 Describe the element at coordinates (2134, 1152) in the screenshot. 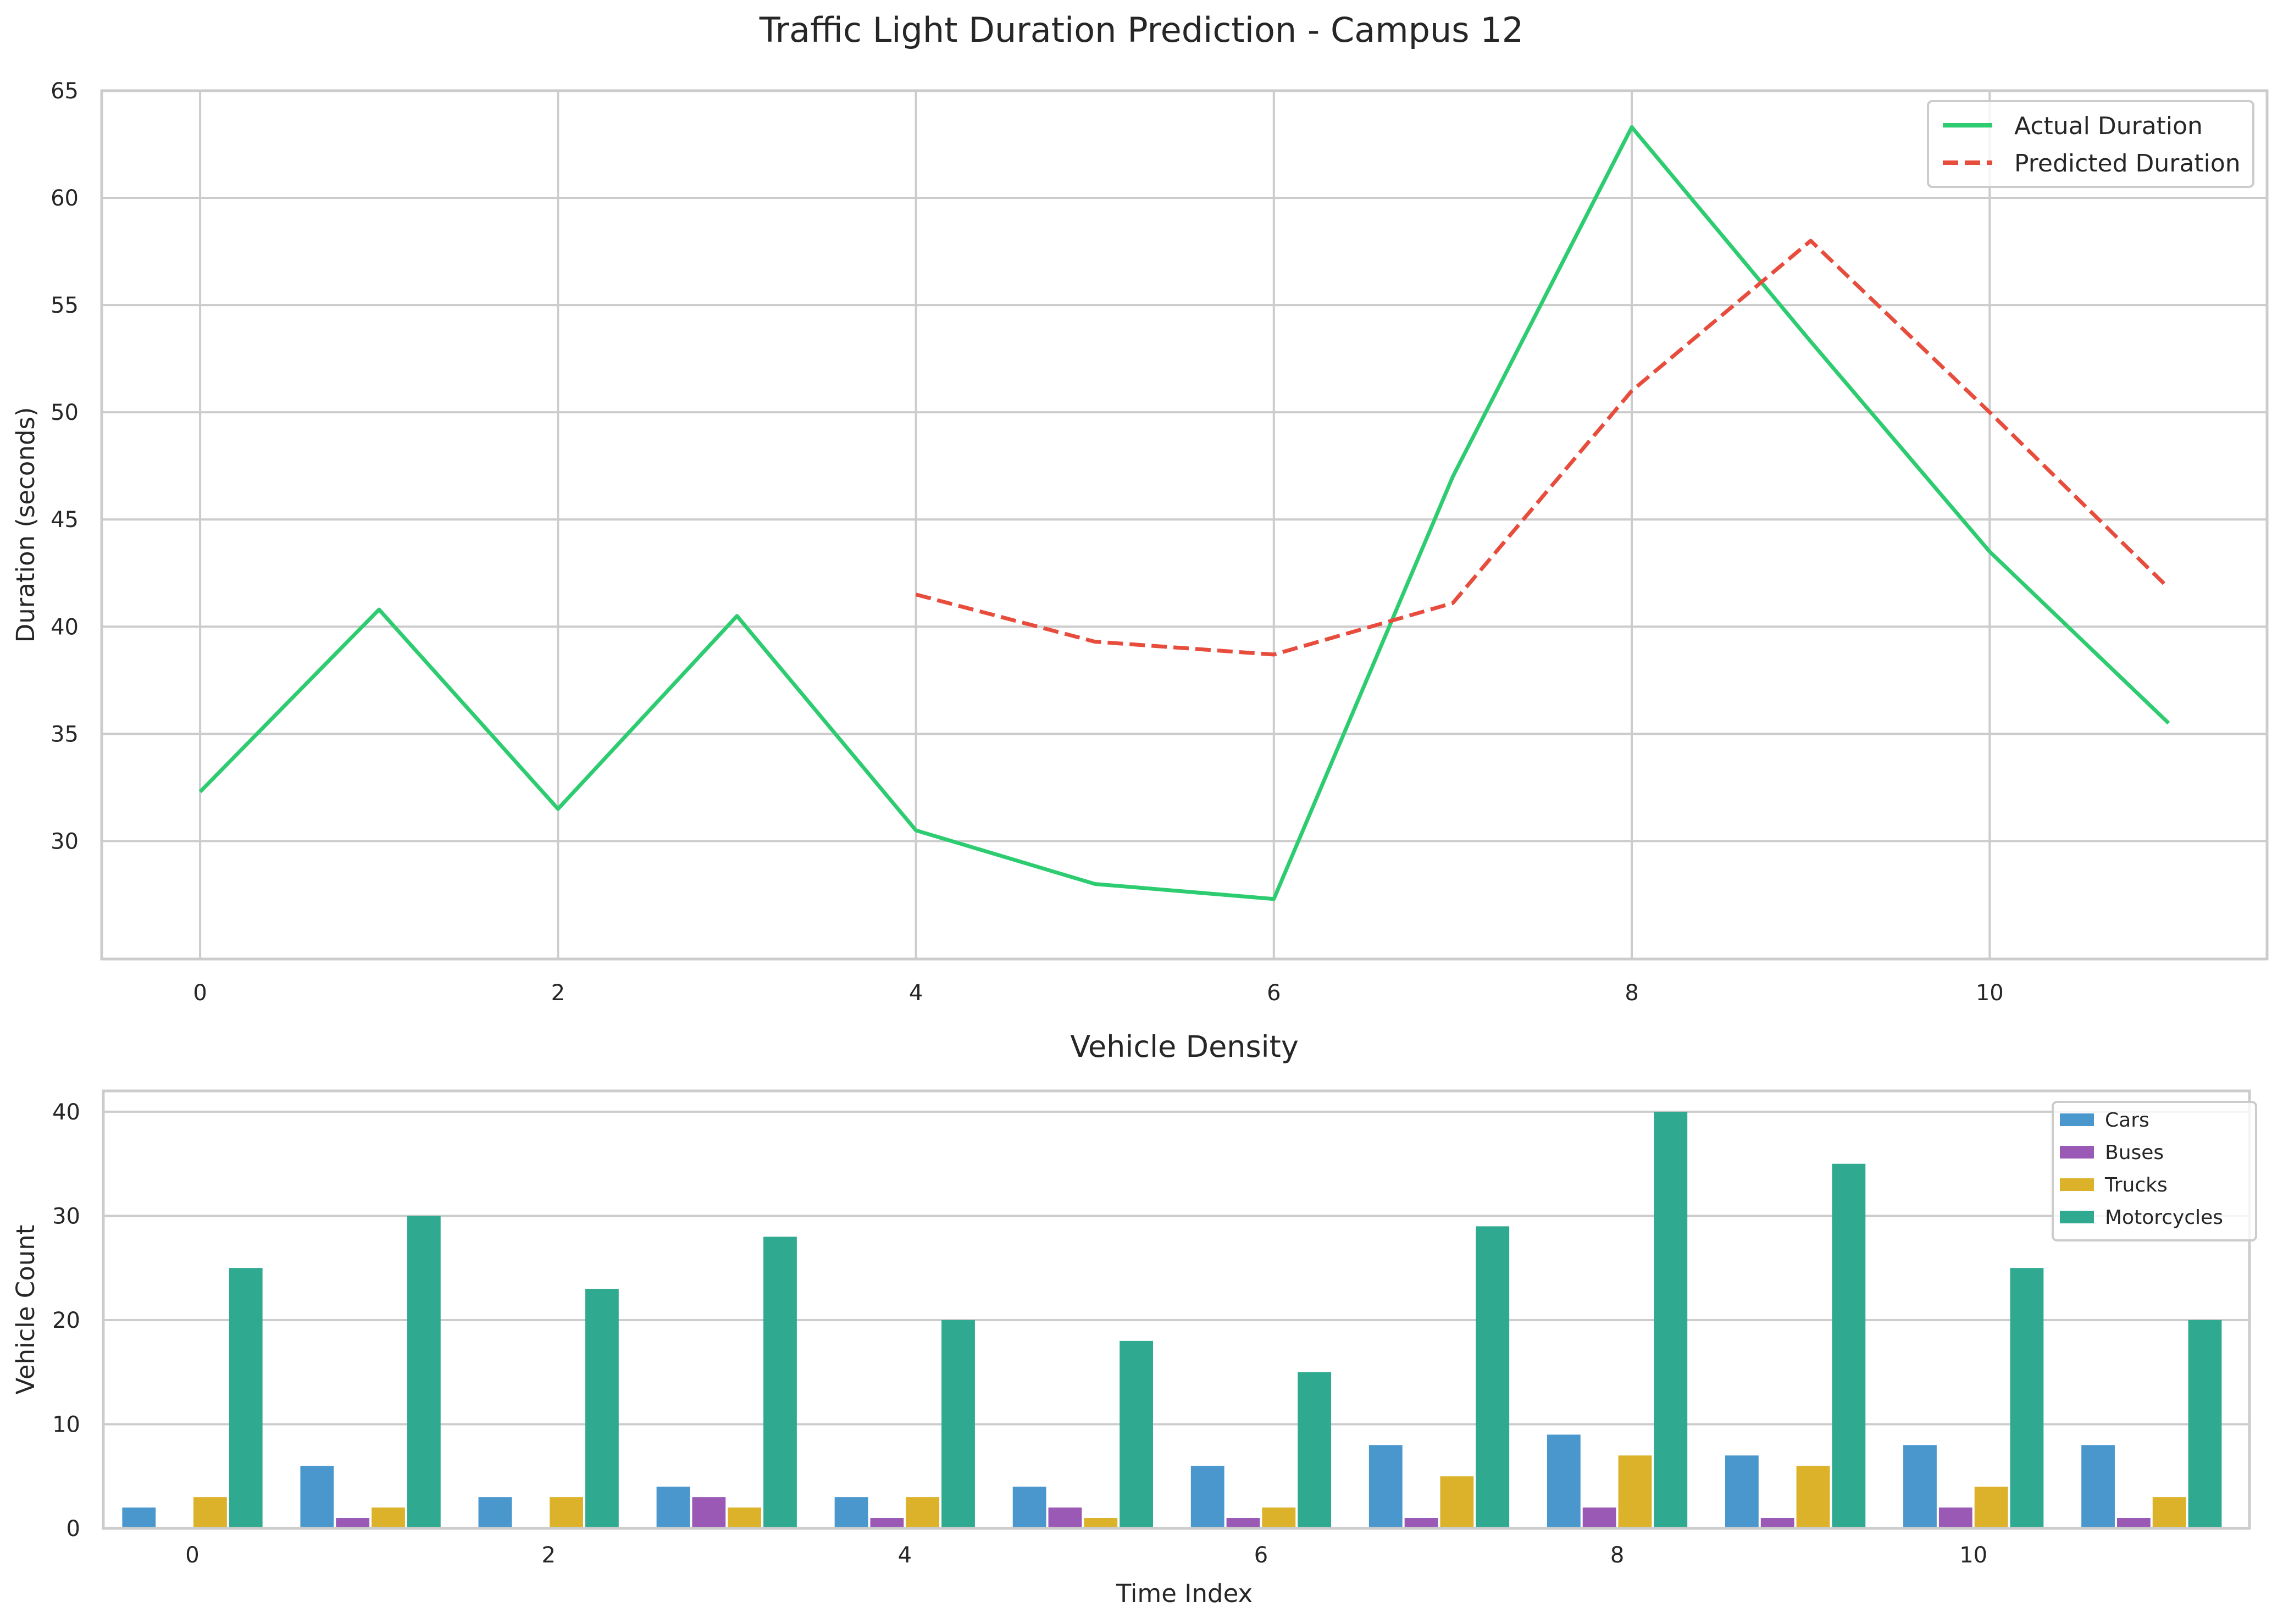

I see `legend-label-buses: Buses` at that location.